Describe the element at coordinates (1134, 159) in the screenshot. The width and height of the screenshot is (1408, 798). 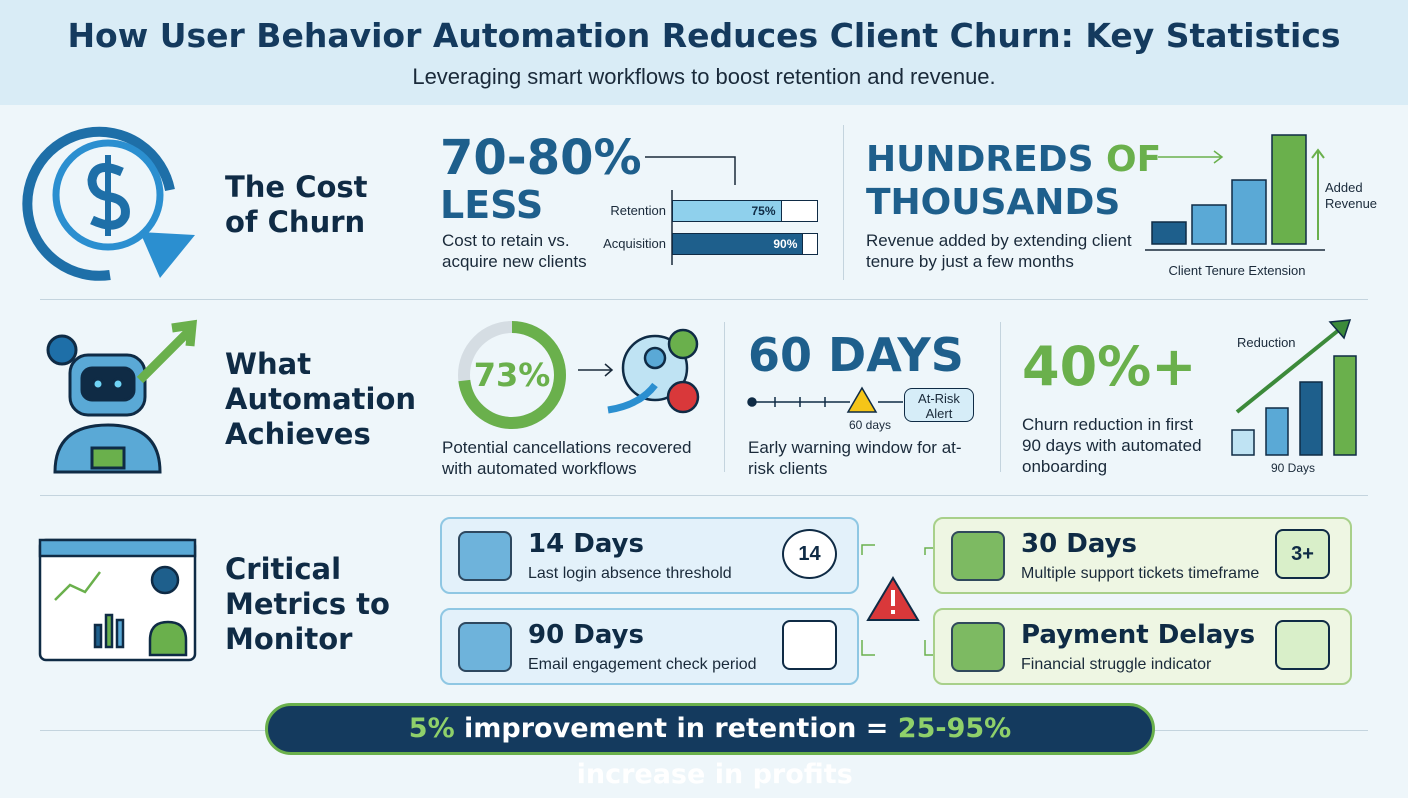
I see `text: OF` at that location.